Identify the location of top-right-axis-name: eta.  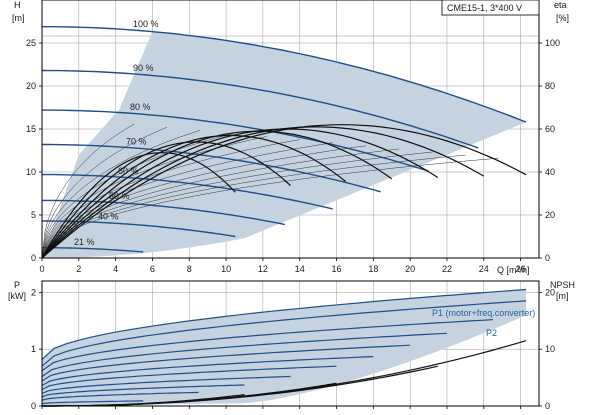
(560, 5).